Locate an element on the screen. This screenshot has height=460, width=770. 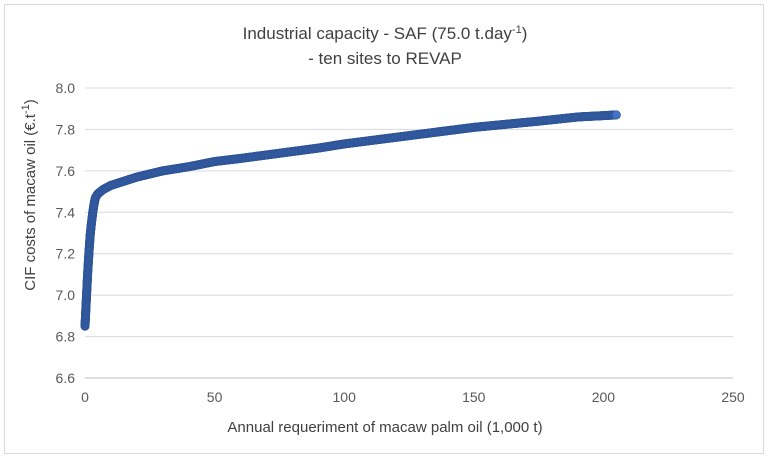
x-tick-label: 50 is located at coordinates (215, 397).